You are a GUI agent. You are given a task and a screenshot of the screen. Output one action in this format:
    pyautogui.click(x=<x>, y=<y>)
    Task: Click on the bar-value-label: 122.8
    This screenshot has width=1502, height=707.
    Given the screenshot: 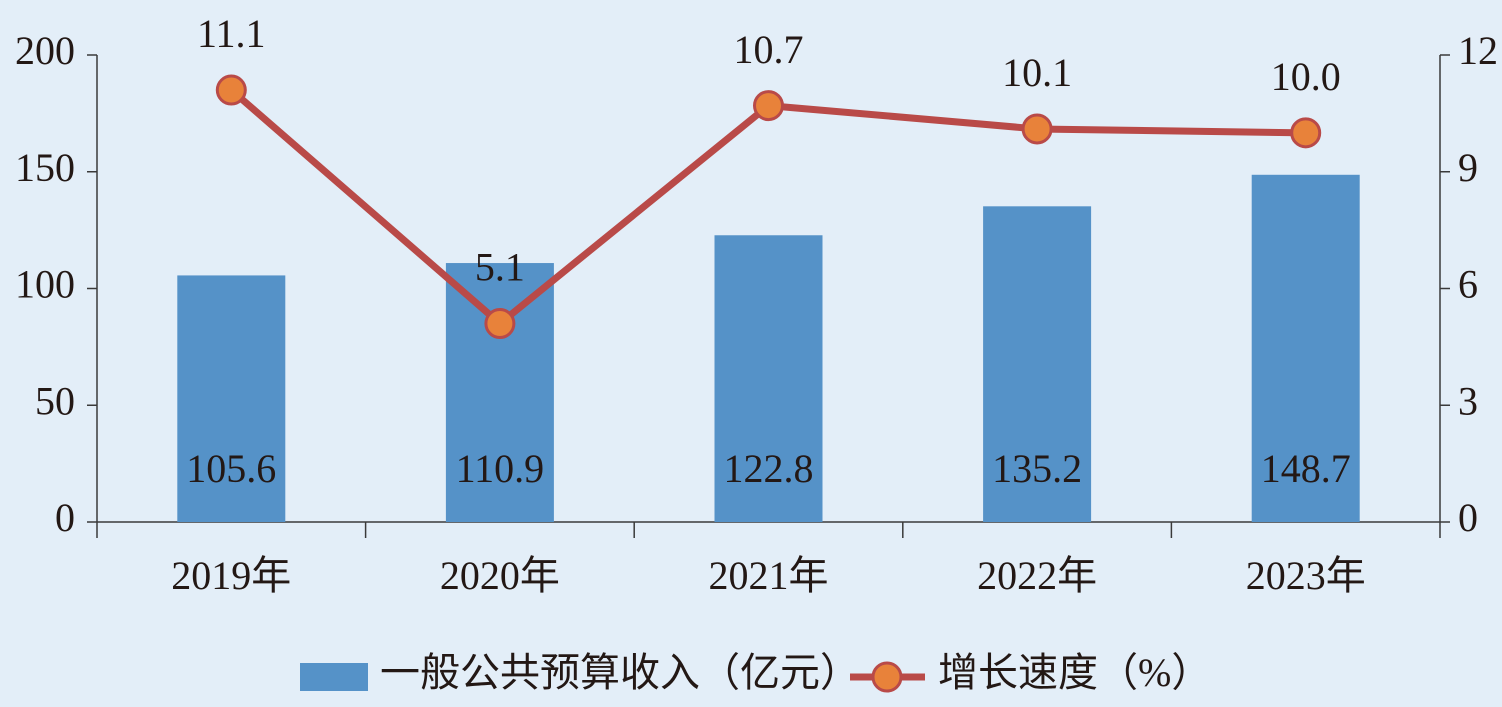 What is the action you would take?
    pyautogui.click(x=769, y=468)
    